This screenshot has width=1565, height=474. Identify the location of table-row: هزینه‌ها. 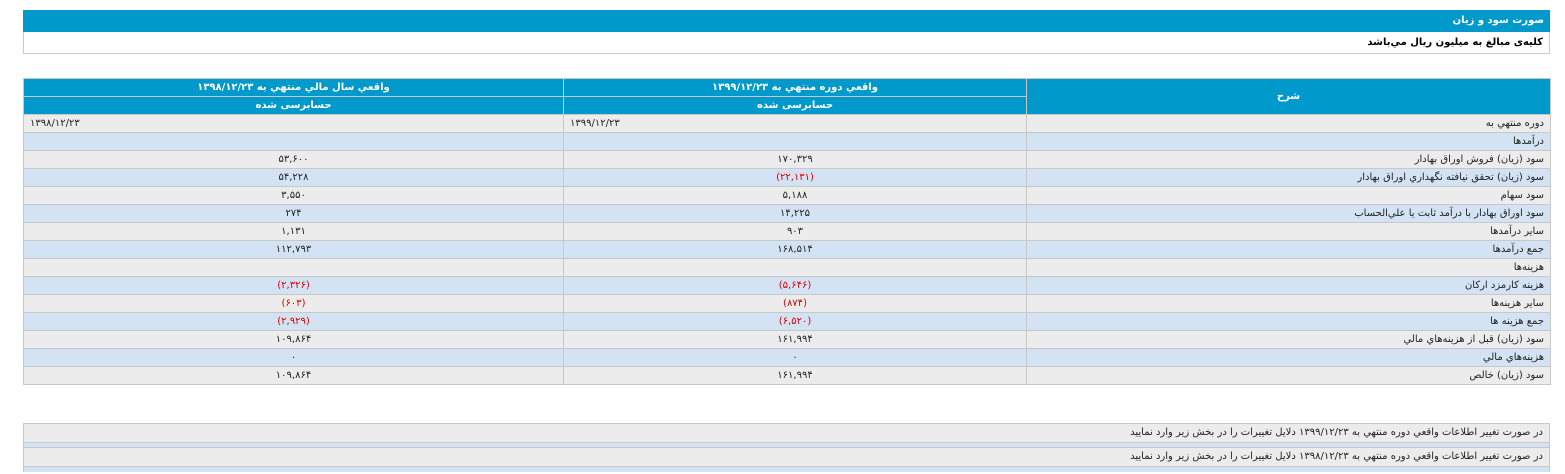
(787, 267).